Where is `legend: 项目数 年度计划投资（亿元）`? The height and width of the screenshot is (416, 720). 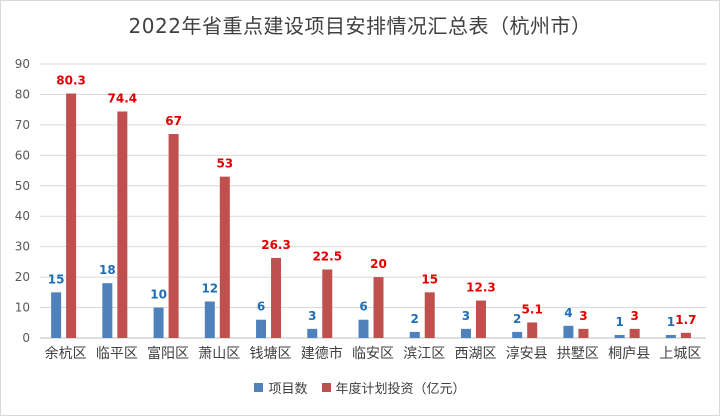
legend: 项目数 年度计划投资（亿元） is located at coordinates (360, 387).